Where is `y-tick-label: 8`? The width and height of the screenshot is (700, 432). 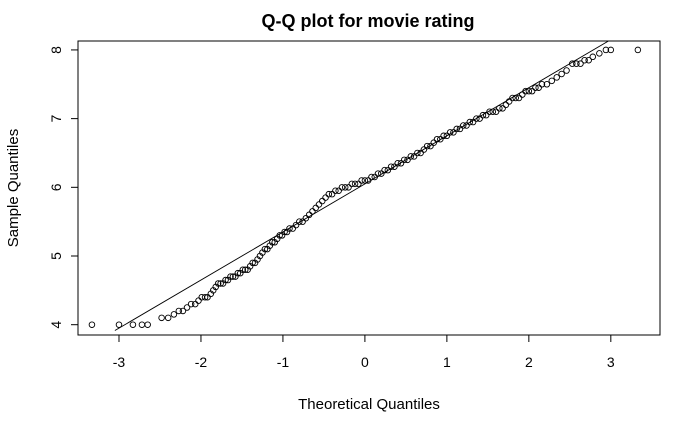 y-tick-label: 8 is located at coordinates (56, 50).